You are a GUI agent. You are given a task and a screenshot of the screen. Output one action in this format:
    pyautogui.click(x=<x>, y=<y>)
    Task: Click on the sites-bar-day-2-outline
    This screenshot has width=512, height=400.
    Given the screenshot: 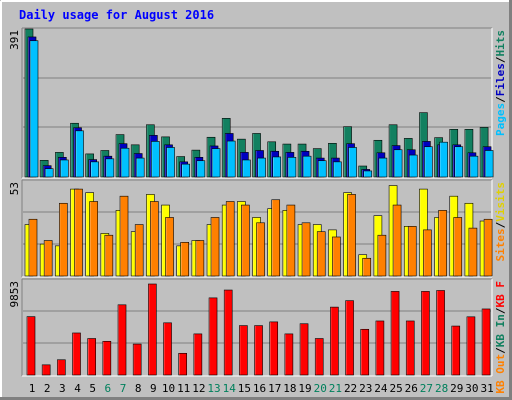 What is the action you would take?
    pyautogui.click(x=48, y=258)
    